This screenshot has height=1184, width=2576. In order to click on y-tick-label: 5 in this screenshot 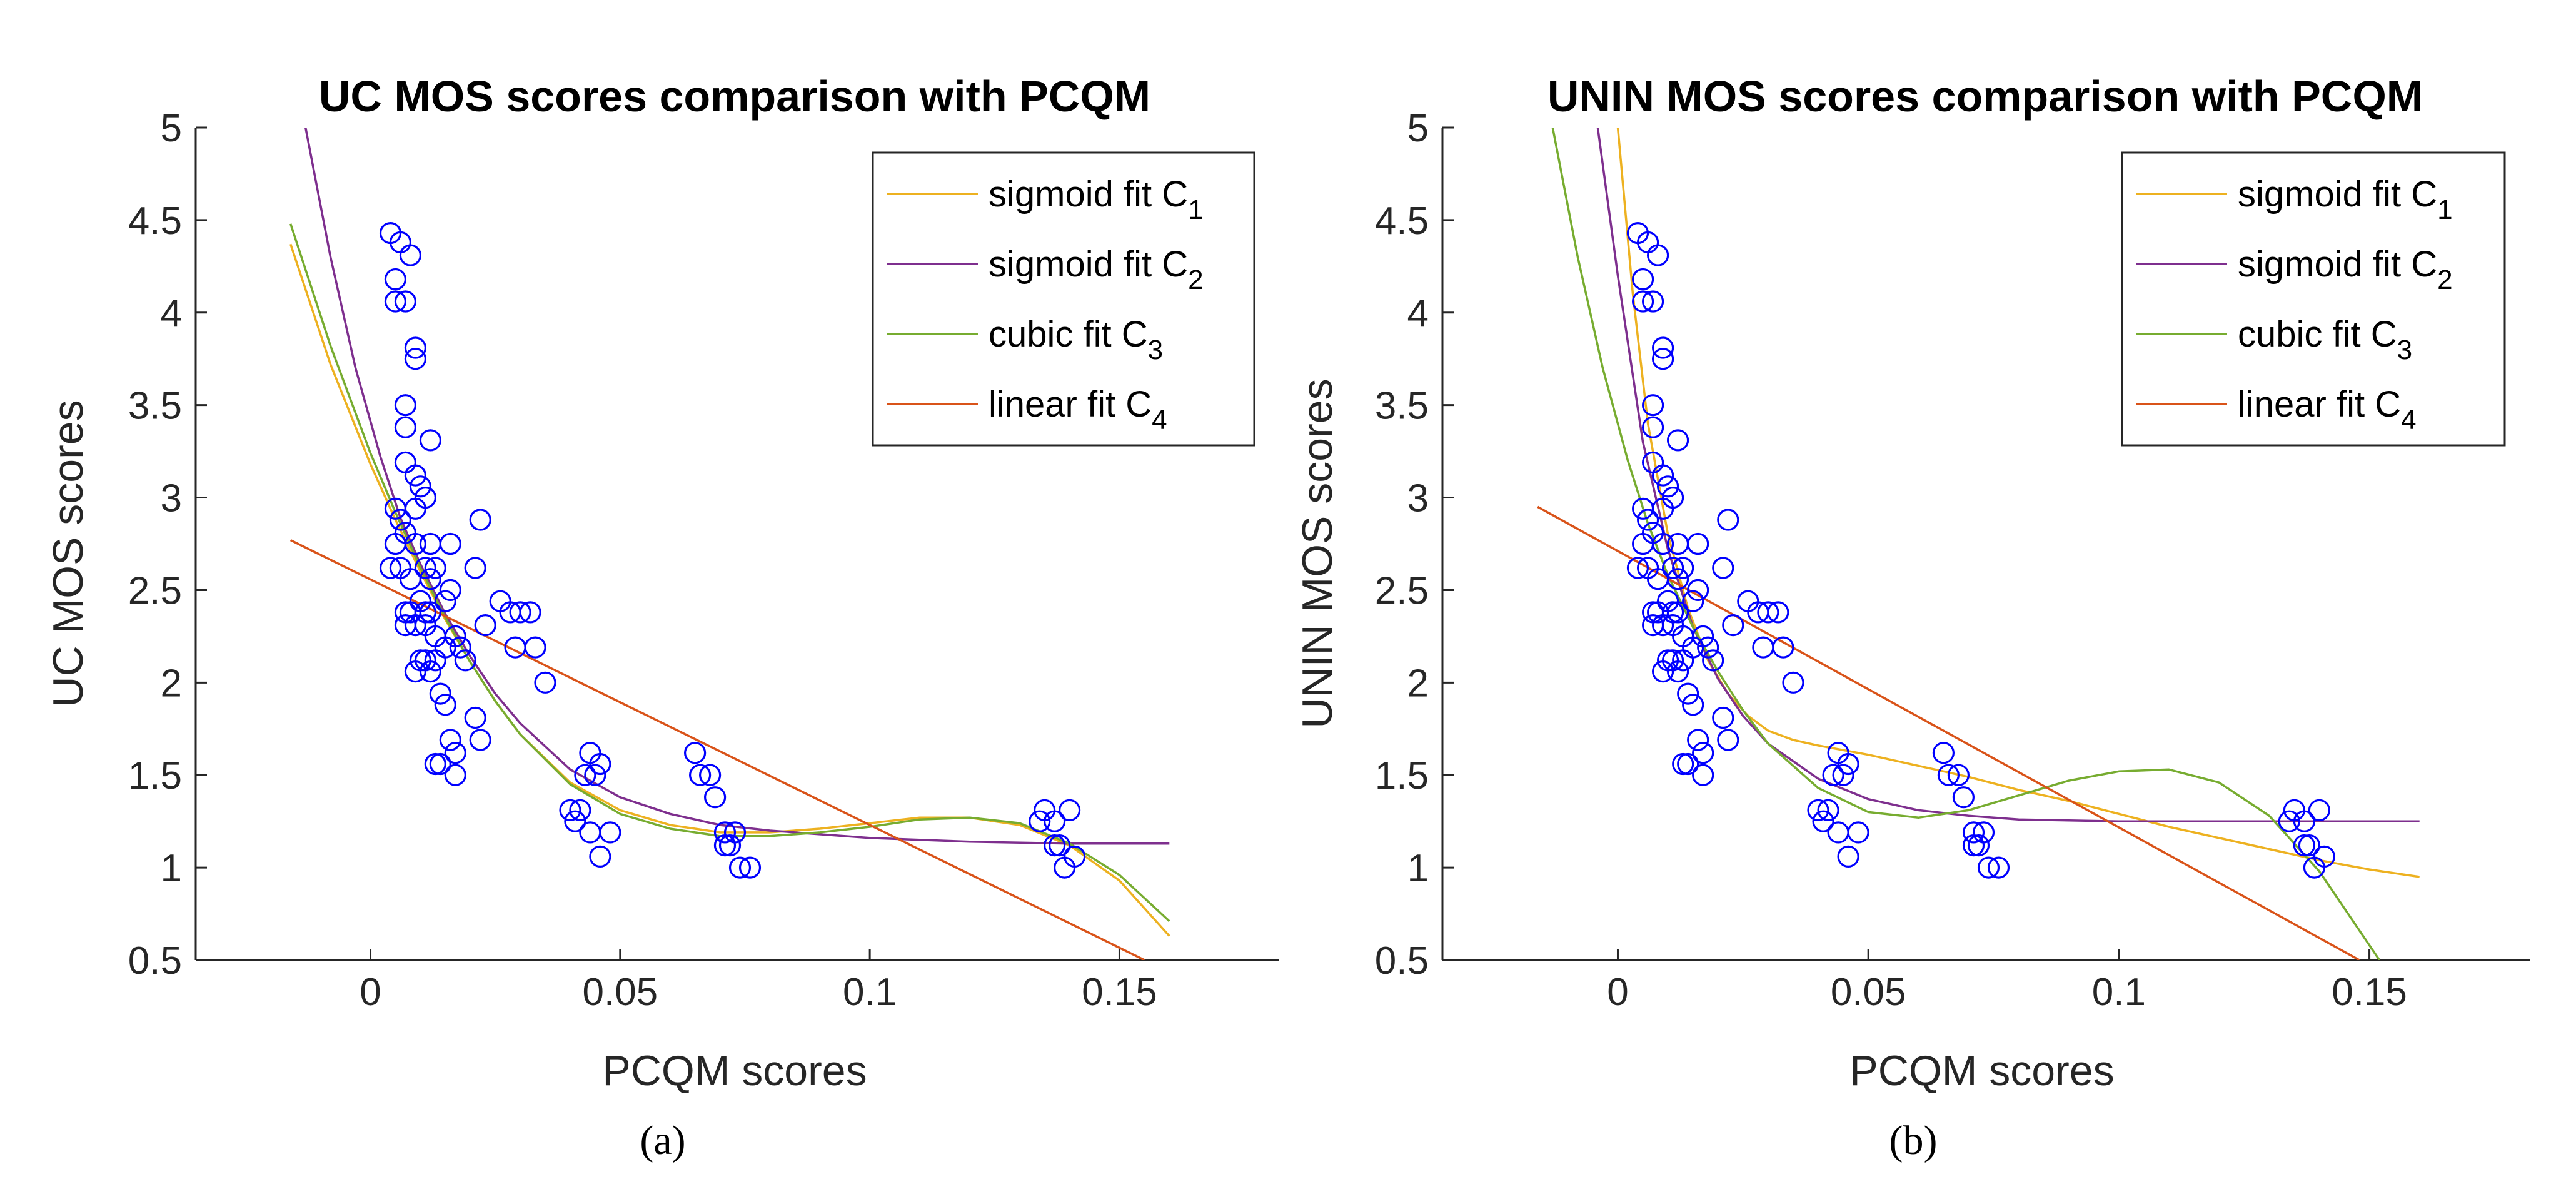, I will do `click(1418, 128)`.